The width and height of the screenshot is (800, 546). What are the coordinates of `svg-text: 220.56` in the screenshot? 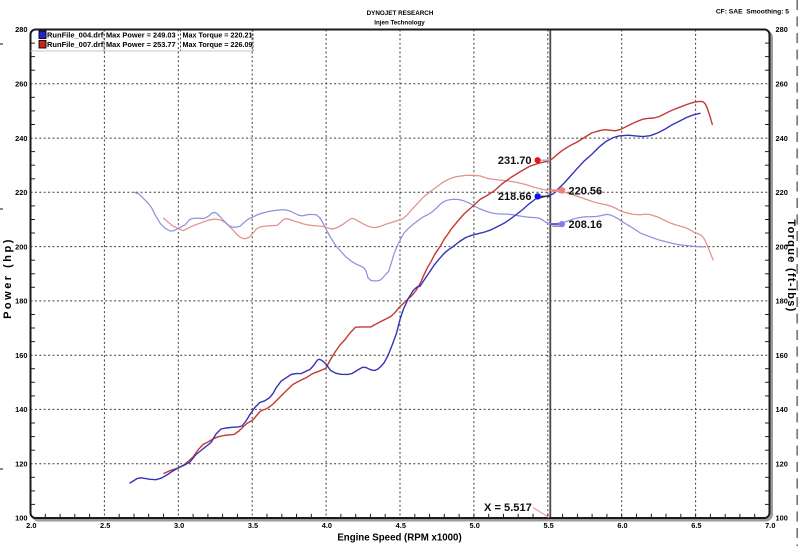 It's located at (586, 191).